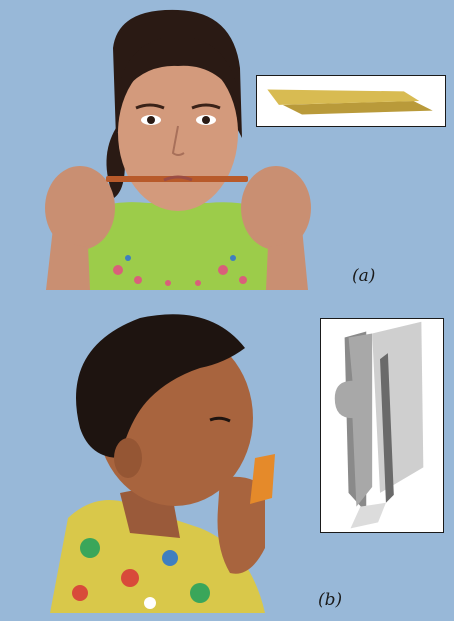 The height and width of the screenshot is (621, 454). What do you see at coordinates (160, 386) in the screenshot?
I see `hair` at bounding box center [160, 386].